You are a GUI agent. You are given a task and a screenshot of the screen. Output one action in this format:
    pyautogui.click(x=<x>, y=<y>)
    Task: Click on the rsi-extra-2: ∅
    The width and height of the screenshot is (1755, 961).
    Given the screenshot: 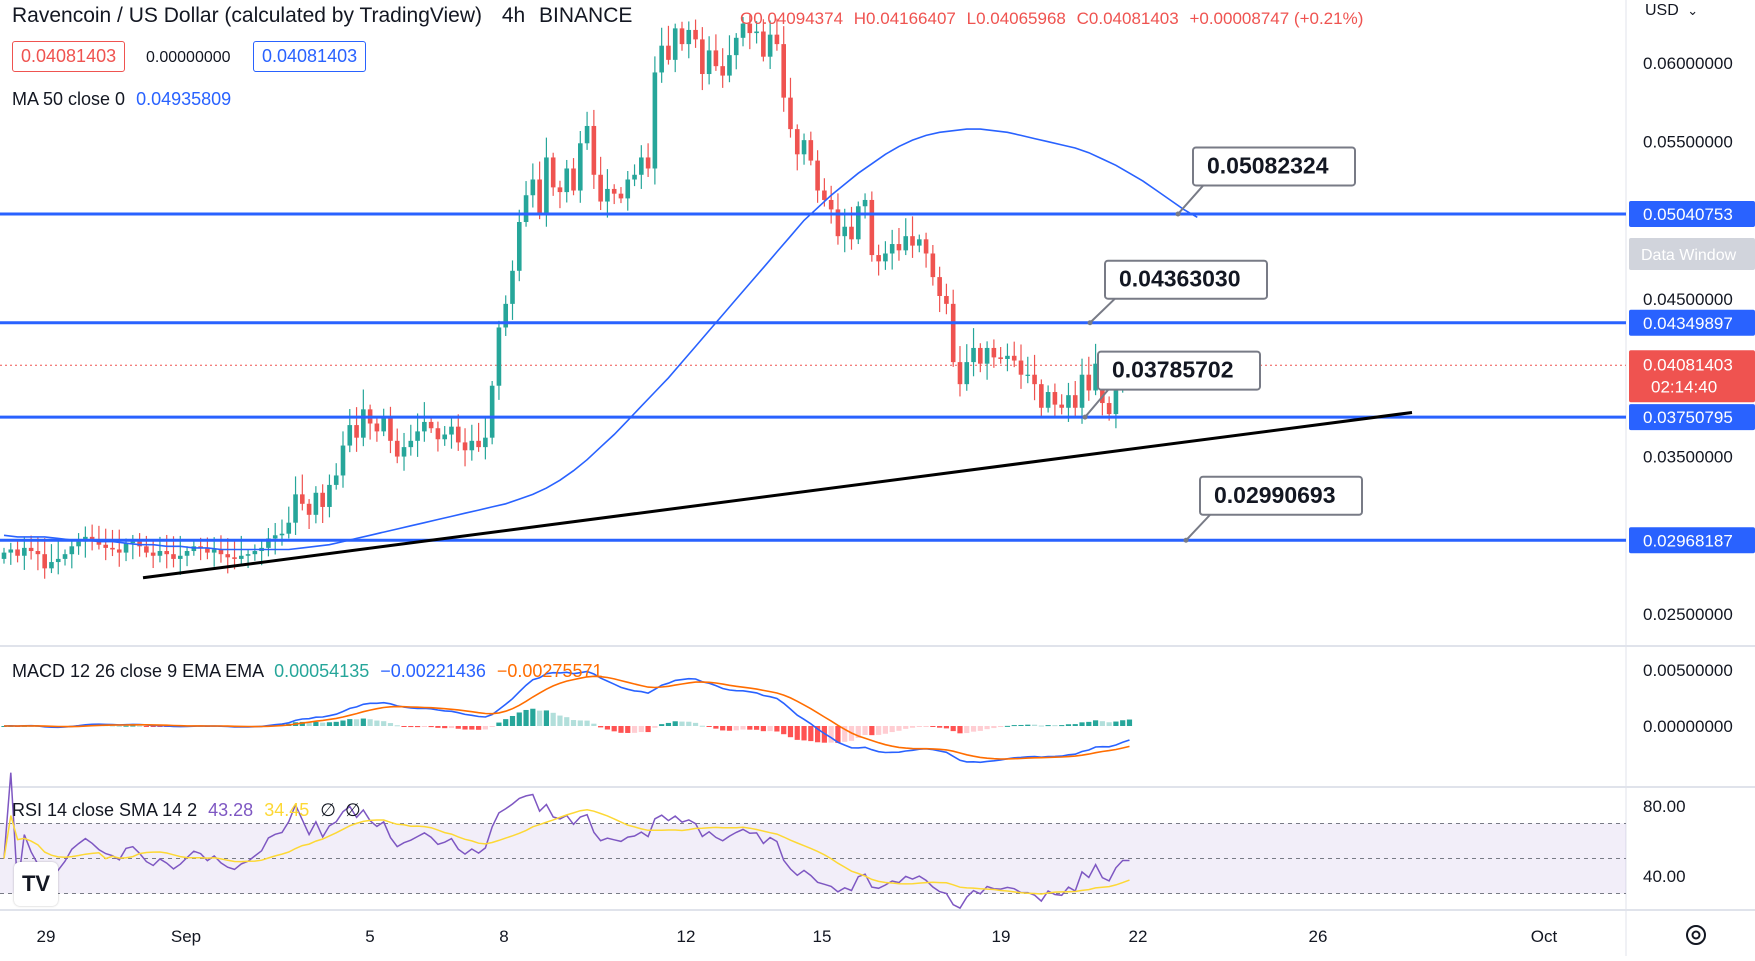 What is the action you would take?
    pyautogui.click(x=352, y=810)
    